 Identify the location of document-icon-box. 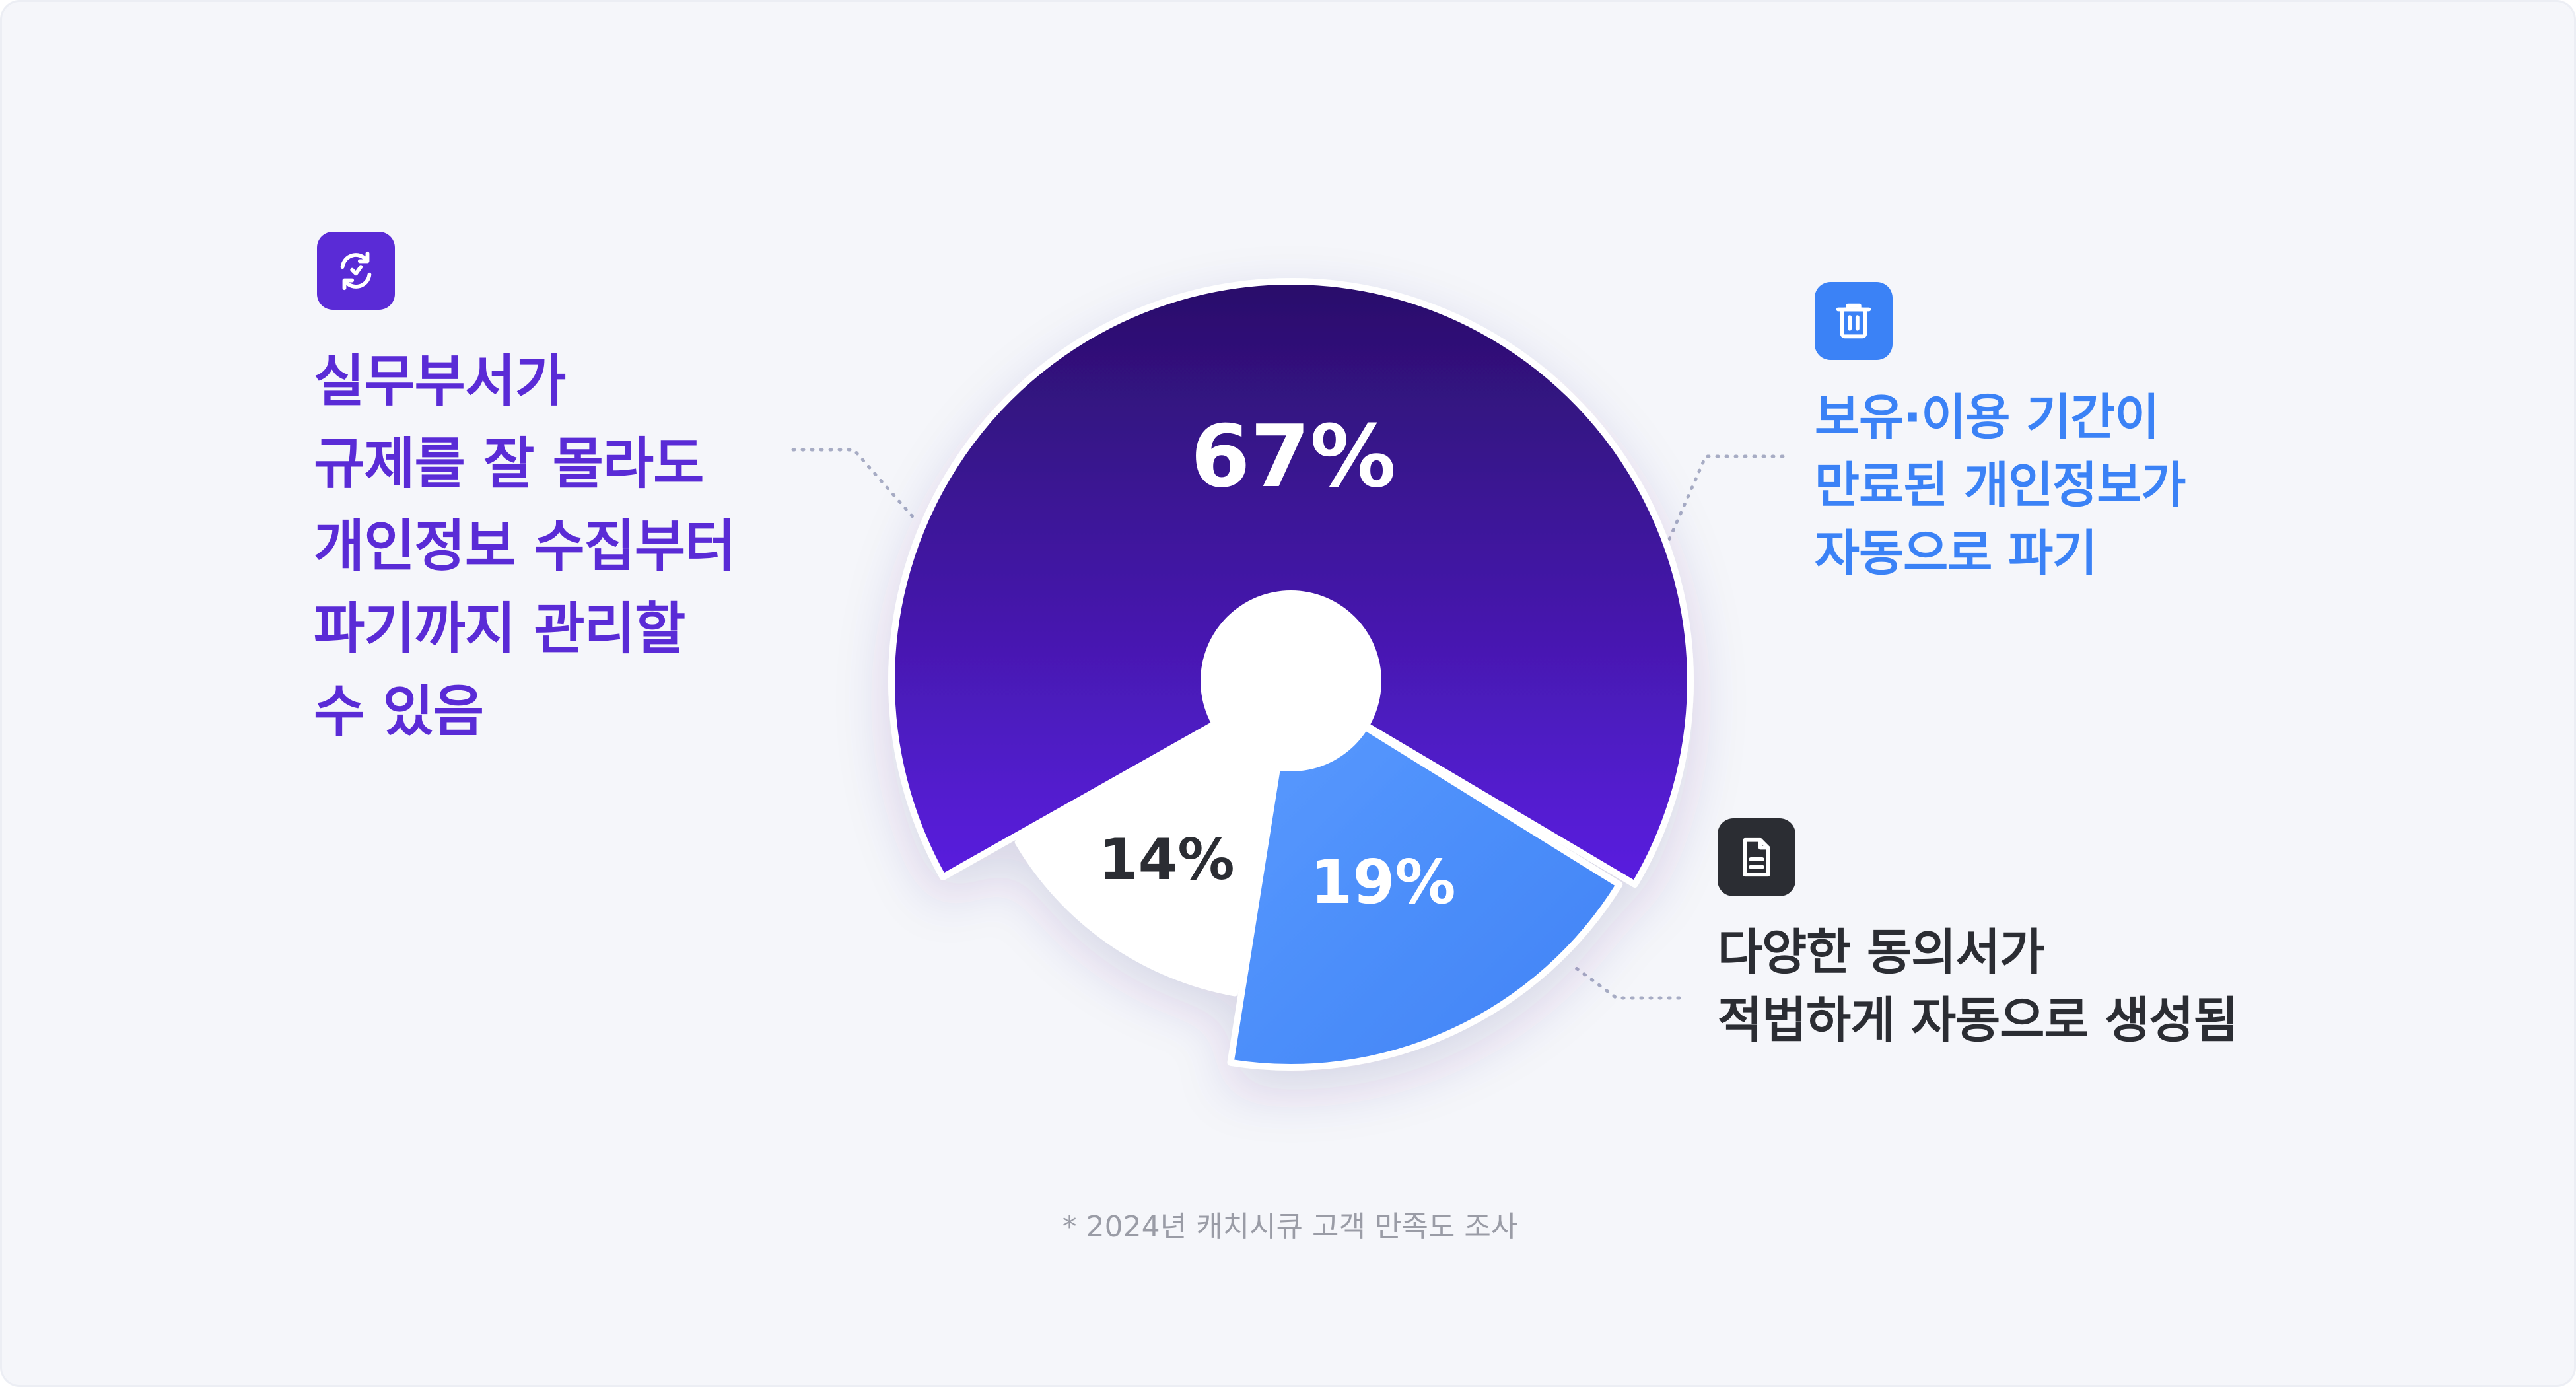
(1757, 857).